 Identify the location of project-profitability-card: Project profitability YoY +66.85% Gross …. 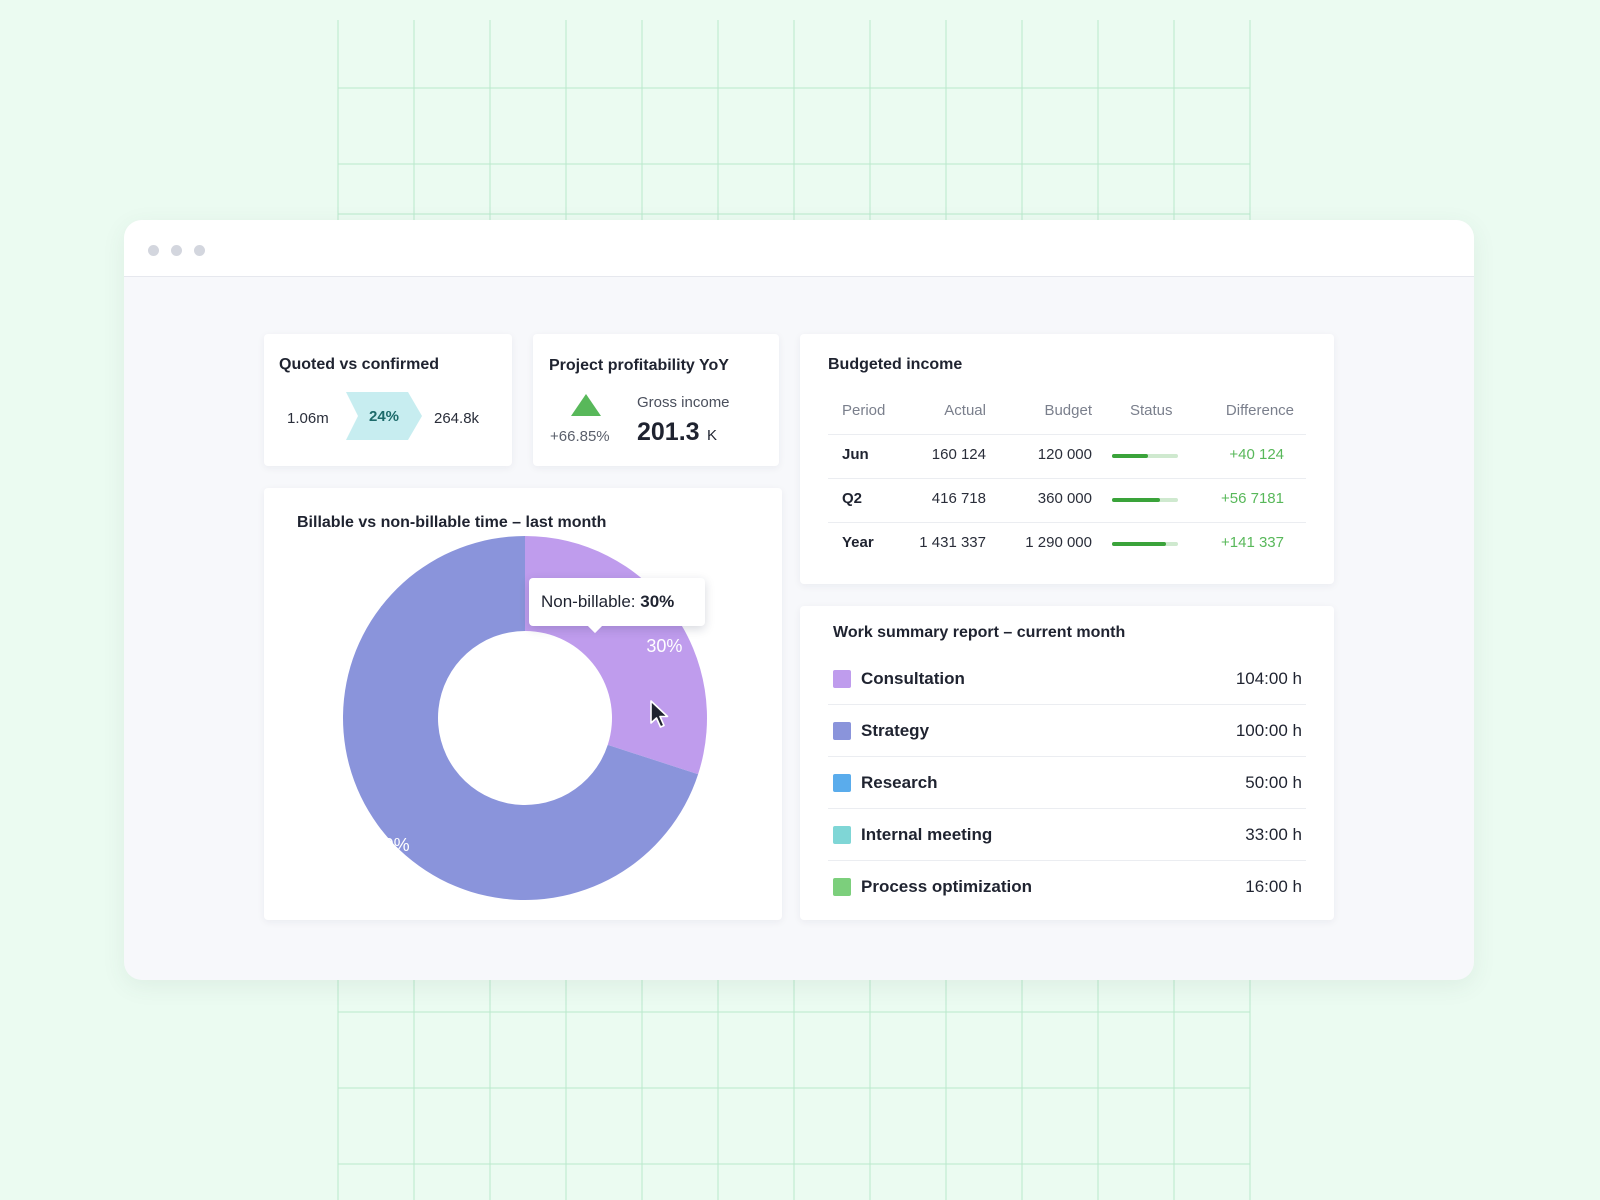
(656, 400).